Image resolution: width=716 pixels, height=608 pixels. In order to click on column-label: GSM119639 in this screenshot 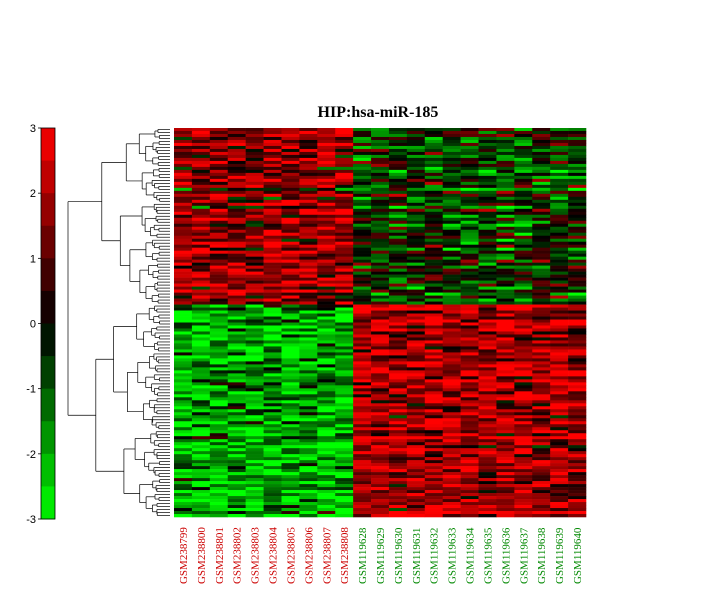, I will do `click(560, 555)`.